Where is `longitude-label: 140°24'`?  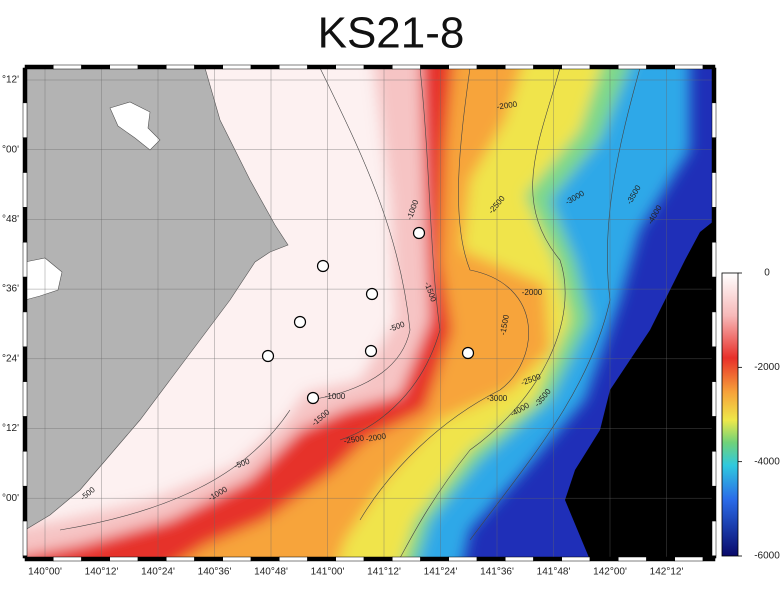
longitude-label: 140°24' is located at coordinates (158, 572).